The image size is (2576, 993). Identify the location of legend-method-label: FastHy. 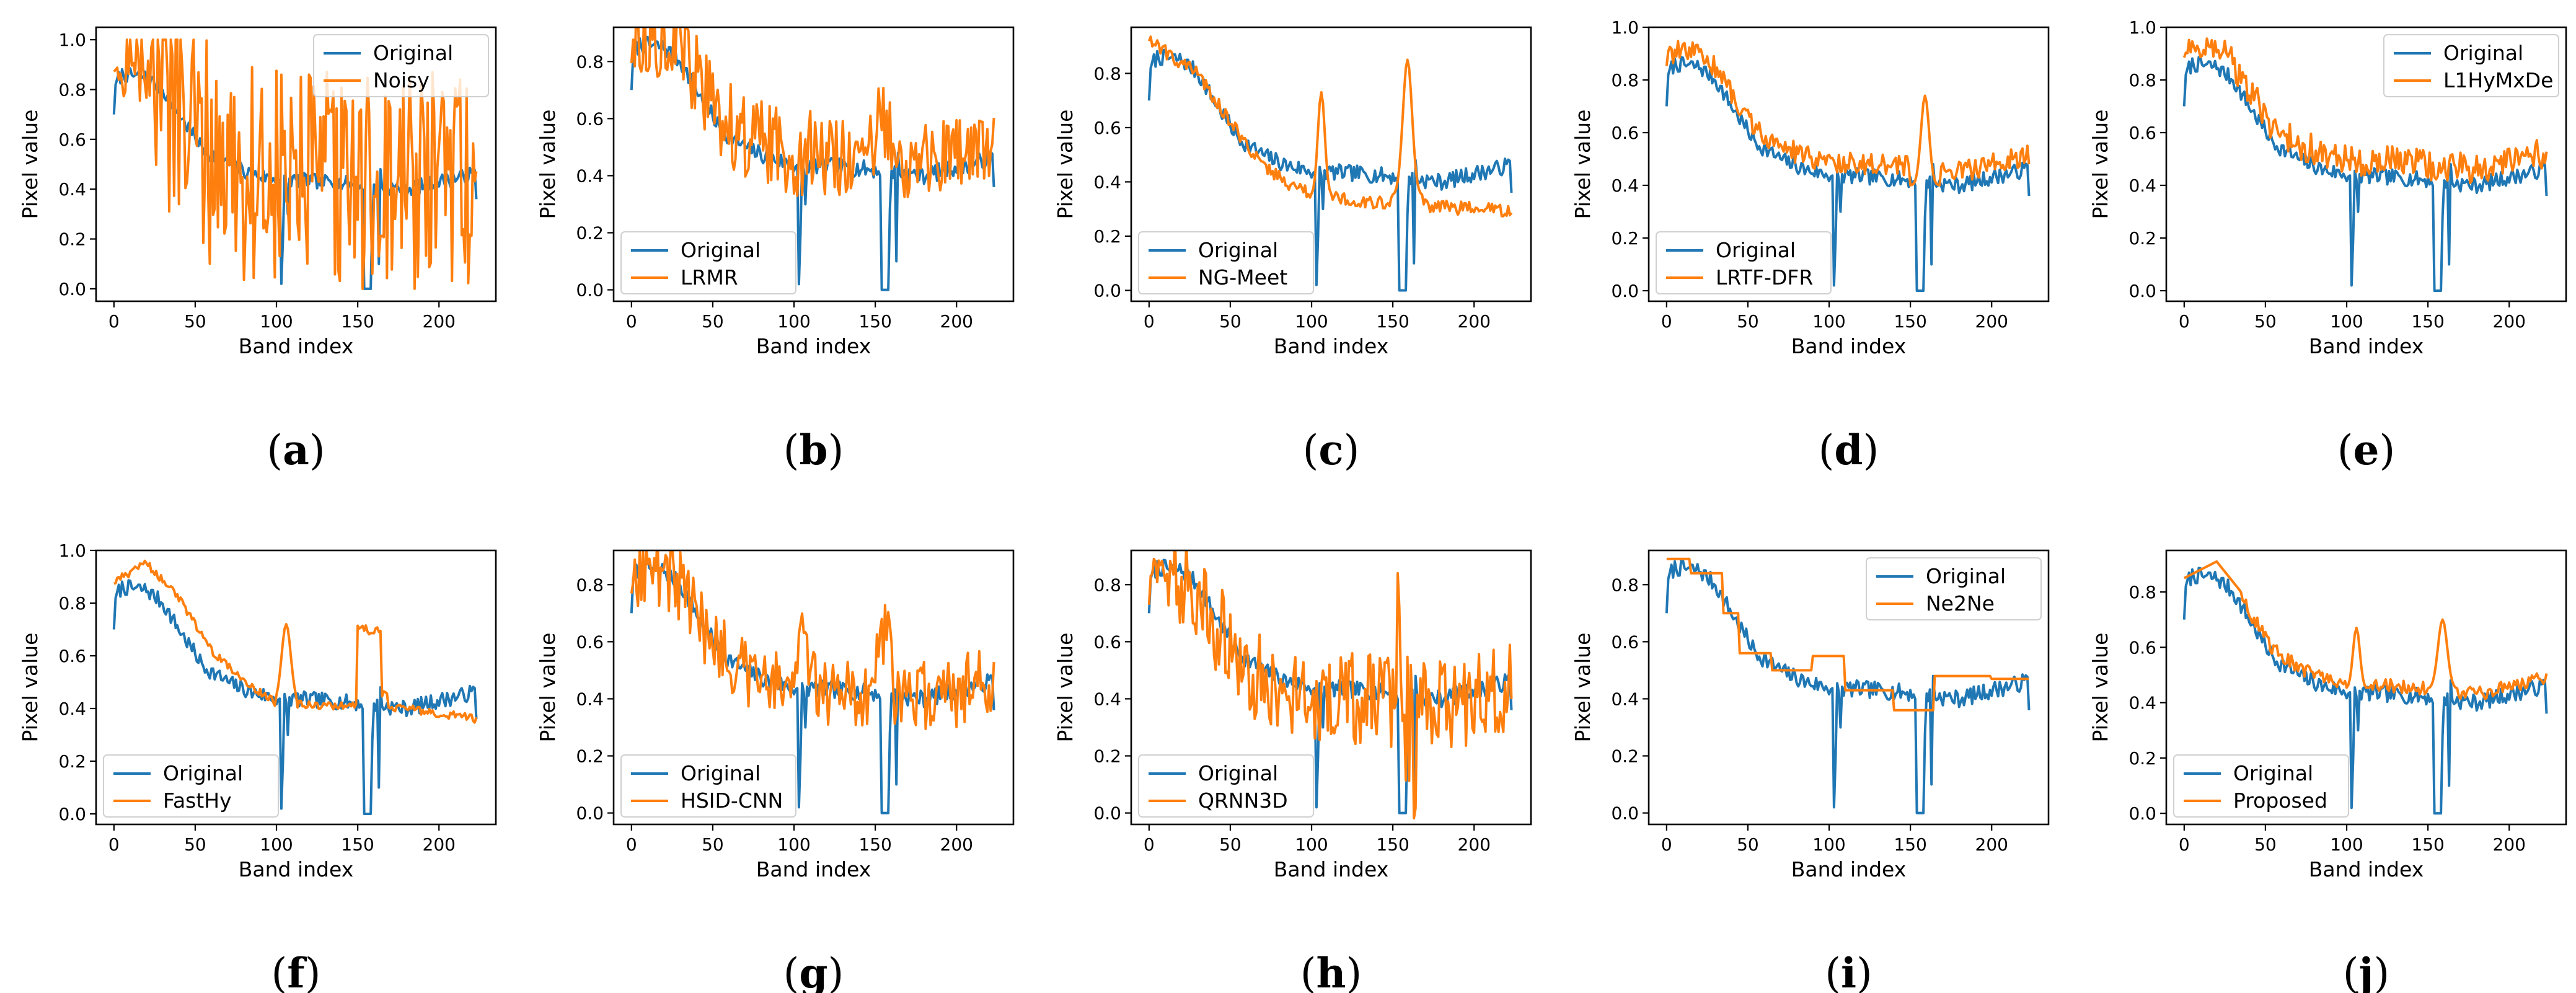
(197, 800).